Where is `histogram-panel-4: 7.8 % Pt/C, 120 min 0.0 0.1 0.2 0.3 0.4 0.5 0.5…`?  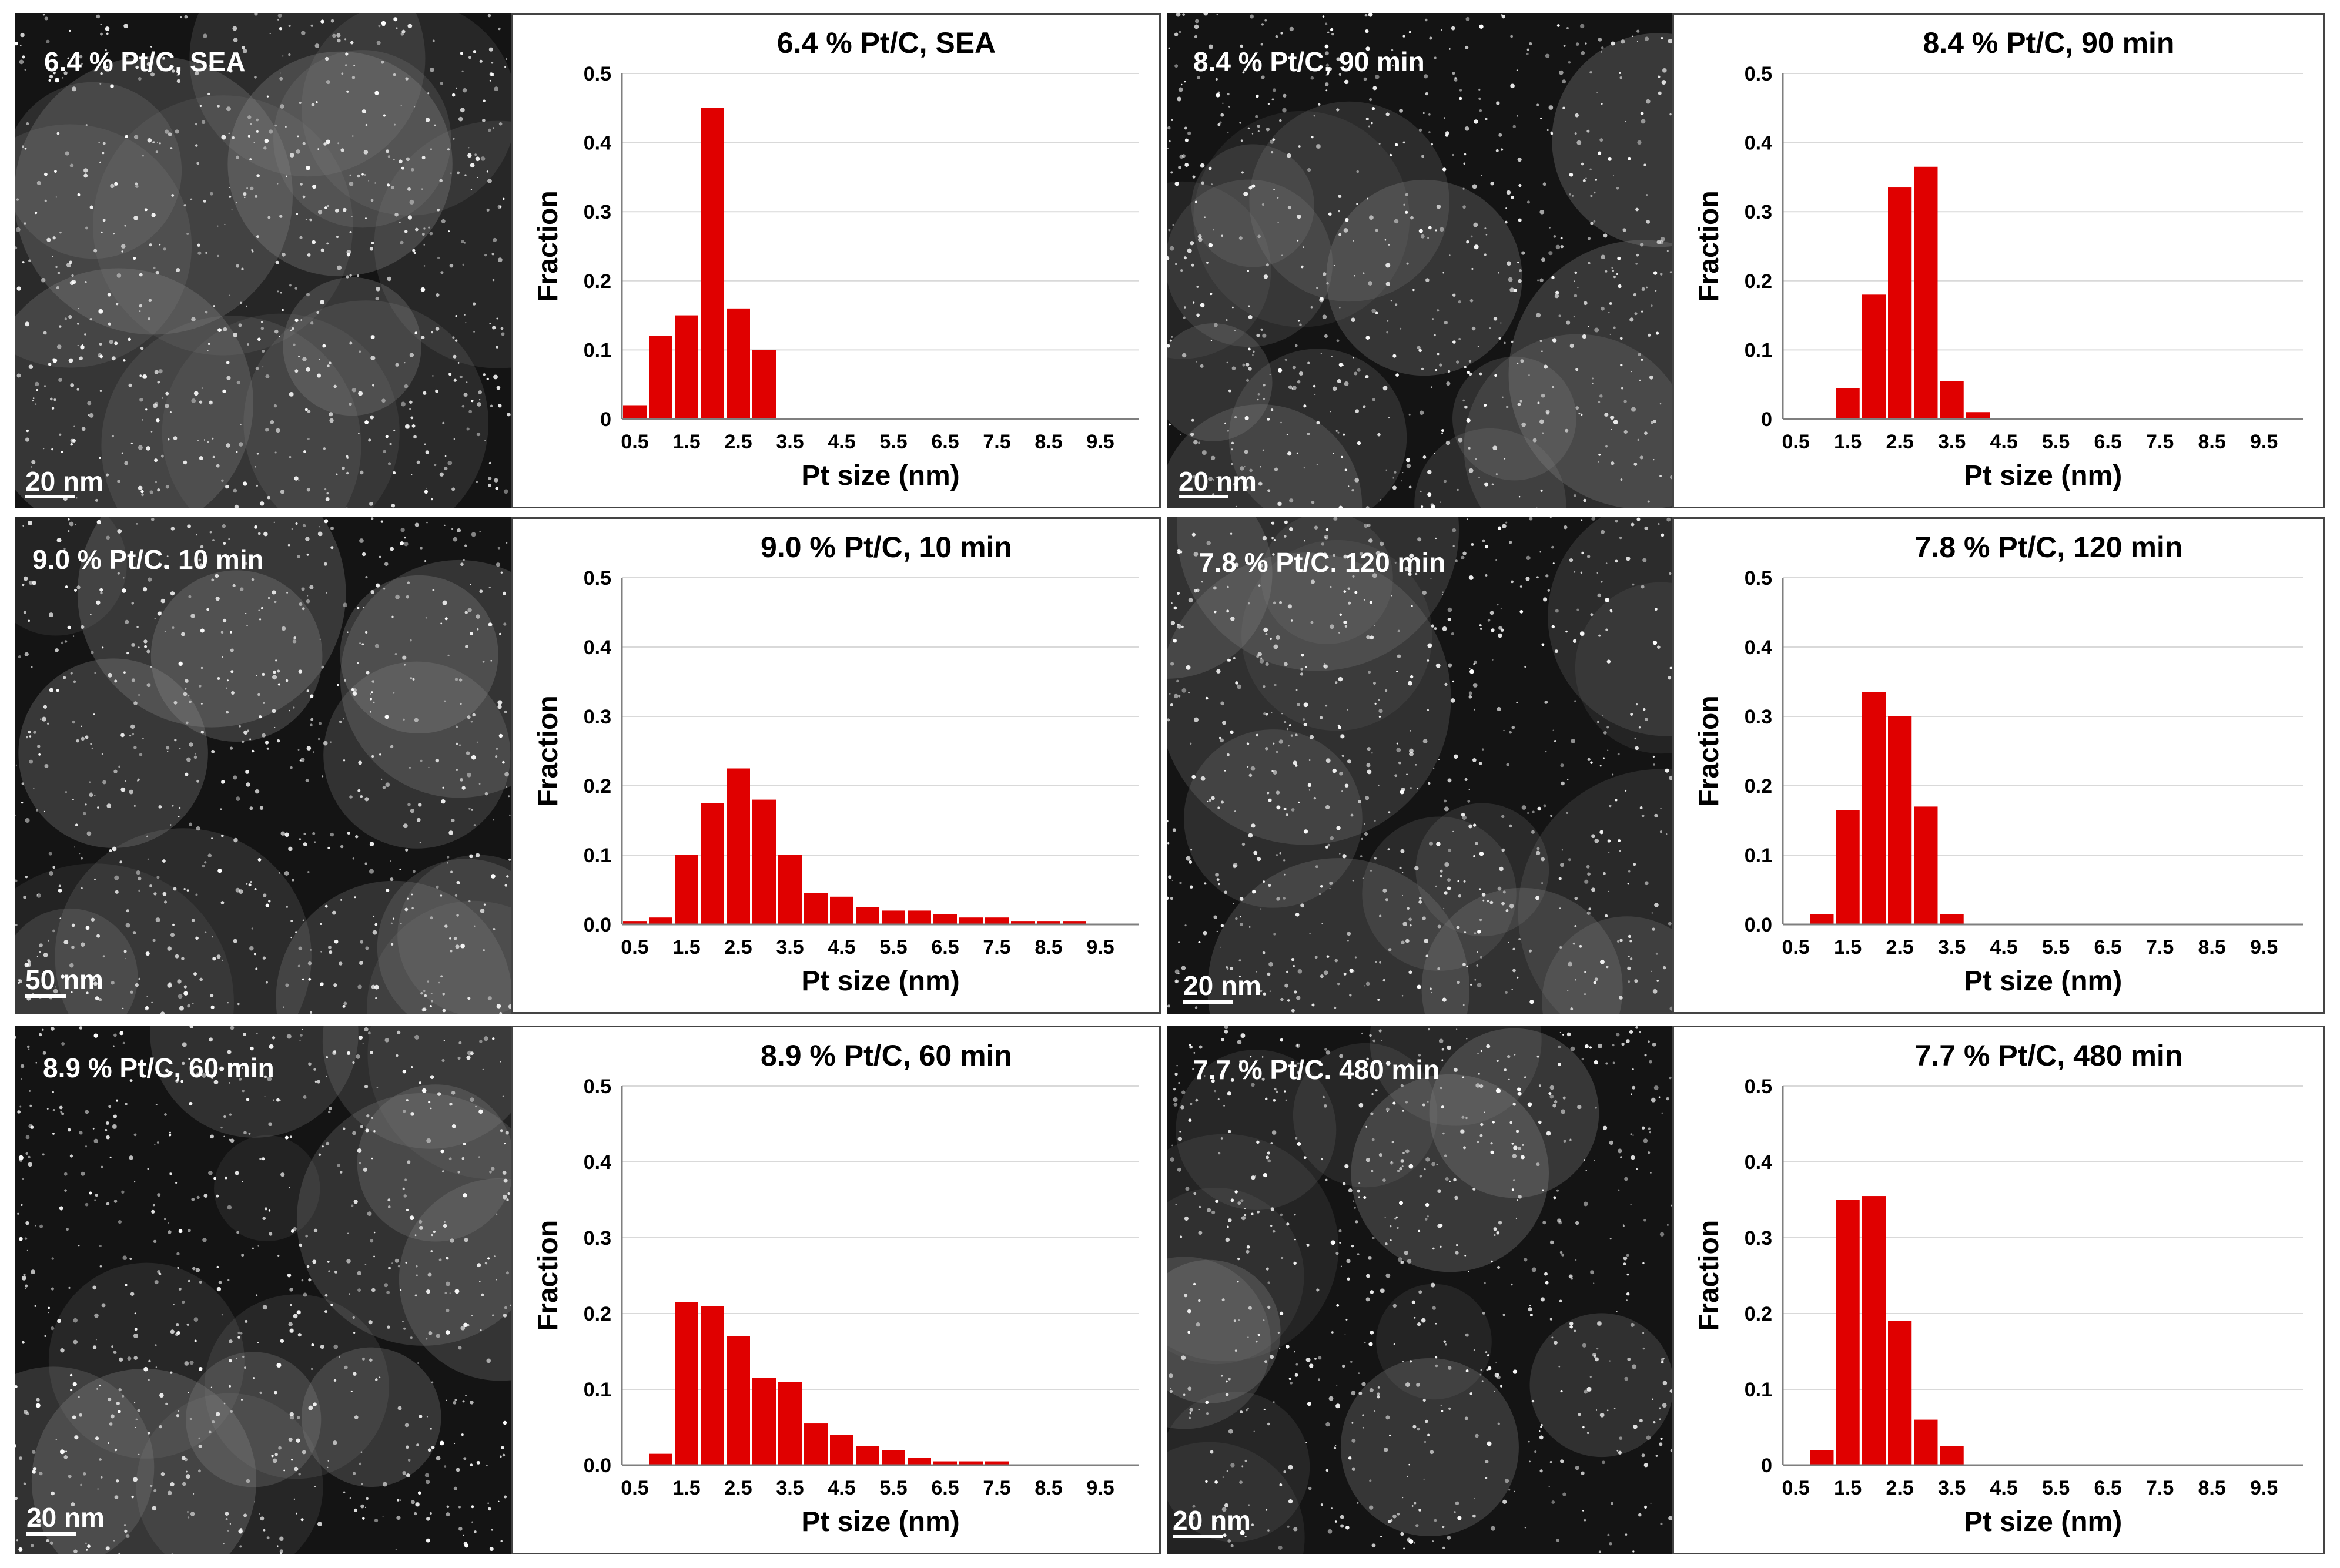 histogram-panel-4: 7.8 % Pt/C, 120 min 0.0 0.1 0.2 0.3 0.4 0.5 0.5… is located at coordinates (1998, 766).